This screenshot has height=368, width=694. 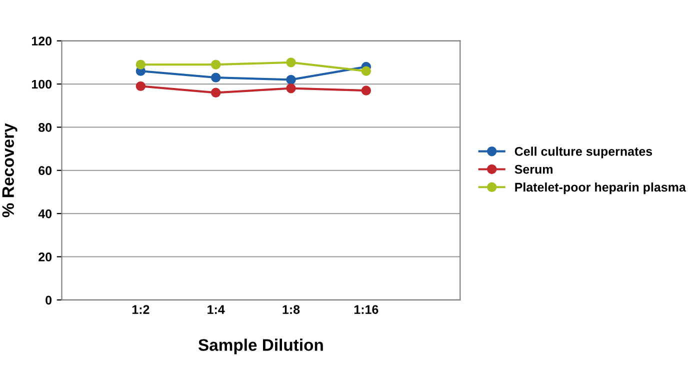 What do you see at coordinates (45, 257) in the screenshot?
I see `y-tick-label: 20` at bounding box center [45, 257].